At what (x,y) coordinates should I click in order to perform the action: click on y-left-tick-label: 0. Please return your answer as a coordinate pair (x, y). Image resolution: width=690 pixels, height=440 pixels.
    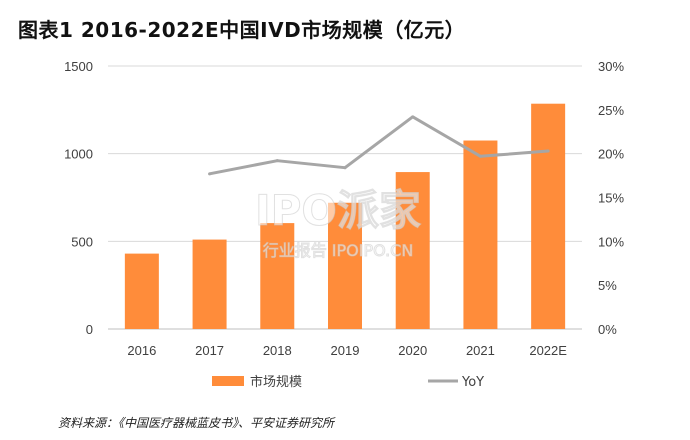
    Looking at the image, I should click on (89, 329).